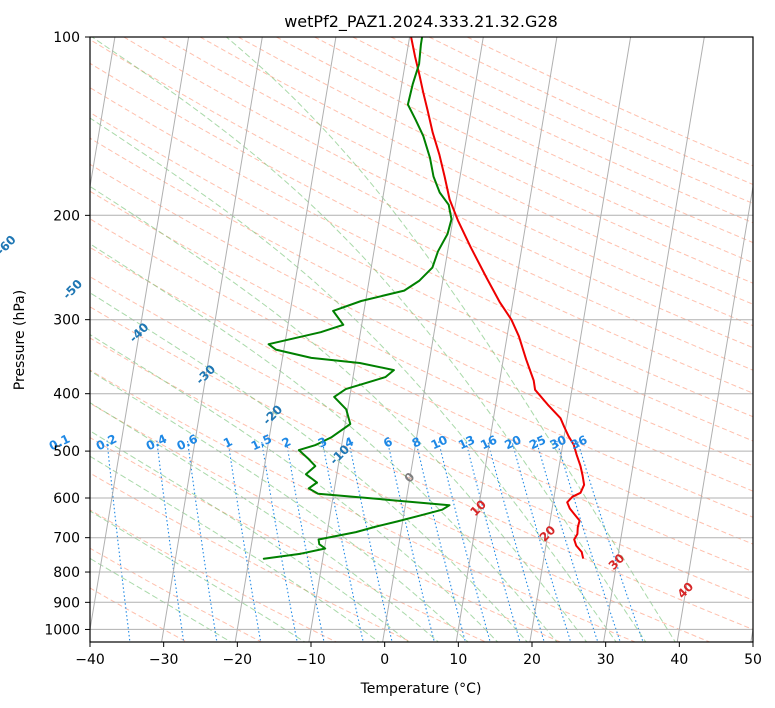  What do you see at coordinates (66, 573) in the screenshot?
I see `y-tick-label: 800` at bounding box center [66, 573].